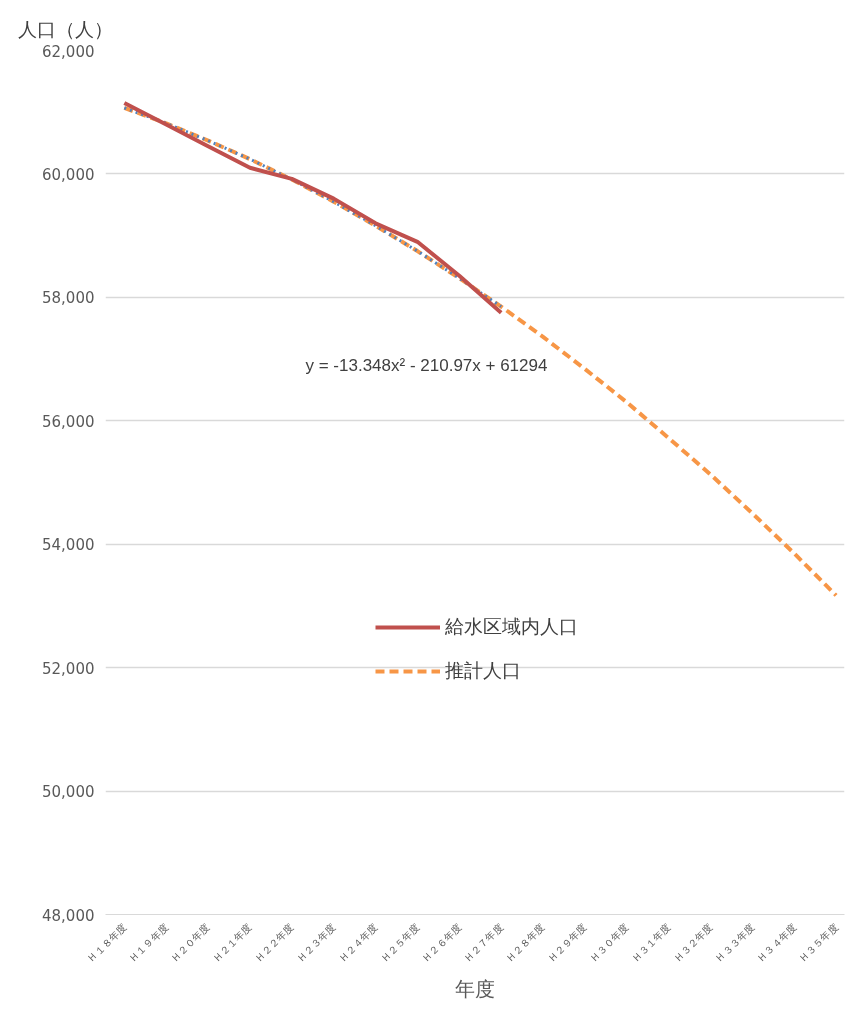 Image resolution: width=848 pixels, height=1014 pixels. I want to click on legend-label: 推計人口, so click(483, 670).